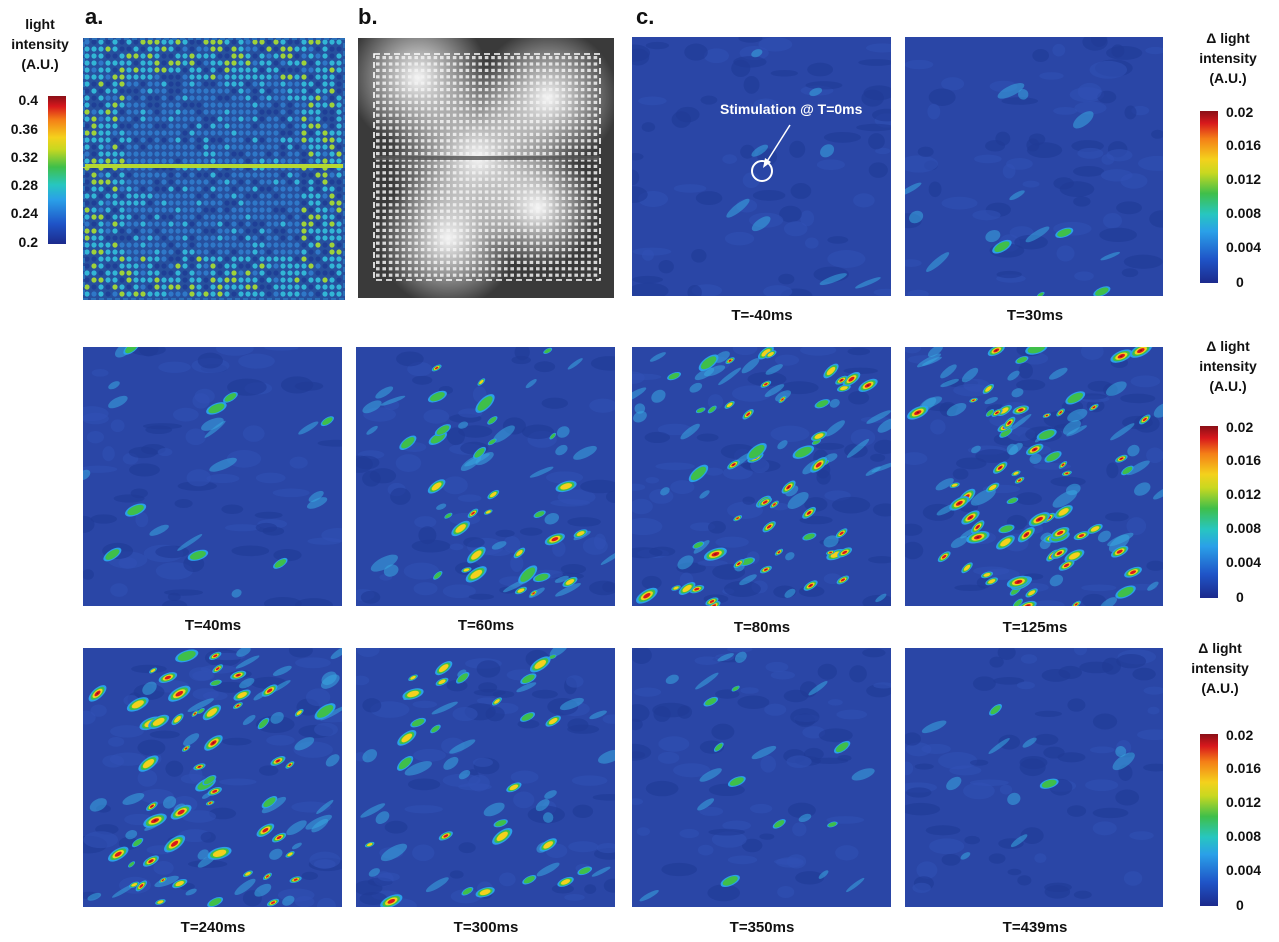  What do you see at coordinates (368, 16) in the screenshot?
I see `panel-label-b: b.` at bounding box center [368, 16].